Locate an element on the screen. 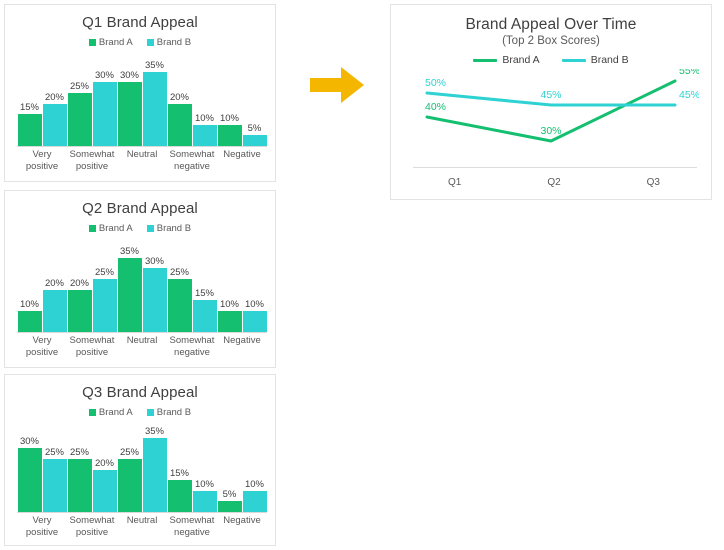 The image size is (724, 550). chart-title-q3: Q3 Brand Appeal is located at coordinates (140, 392).